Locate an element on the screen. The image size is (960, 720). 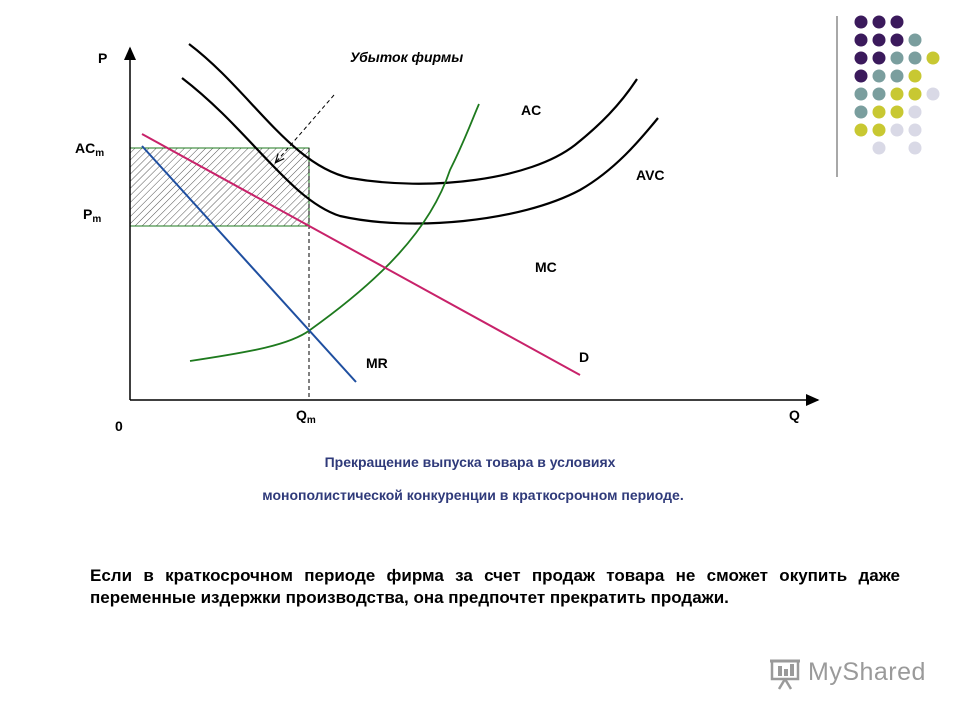
presentation-icon is located at coordinates (785, 674).